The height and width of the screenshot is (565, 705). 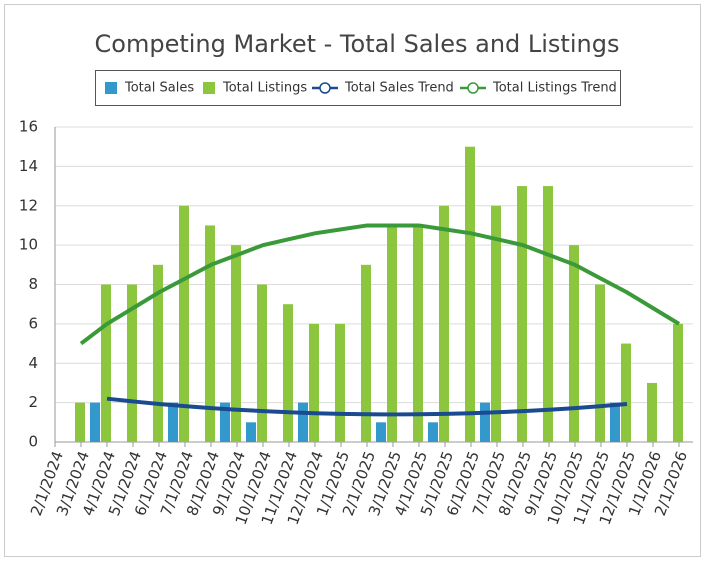 I want to click on legend-label: Total Listings, so click(x=264, y=88).